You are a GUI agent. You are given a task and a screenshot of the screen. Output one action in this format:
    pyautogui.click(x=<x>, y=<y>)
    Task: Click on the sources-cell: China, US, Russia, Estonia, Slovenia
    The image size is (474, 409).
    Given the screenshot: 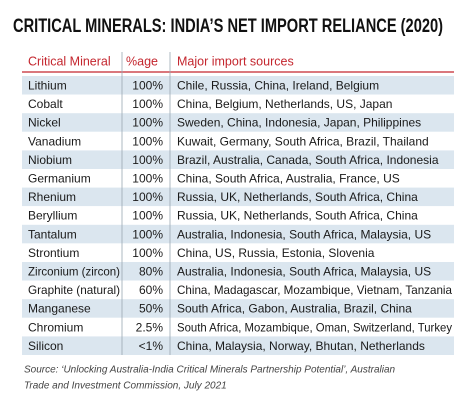 What is the action you would take?
    pyautogui.click(x=276, y=253)
    